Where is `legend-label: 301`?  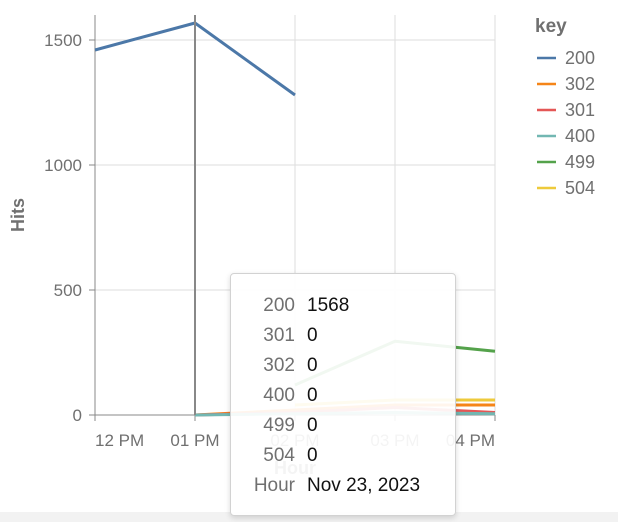 legend-label: 301 is located at coordinates (580, 110).